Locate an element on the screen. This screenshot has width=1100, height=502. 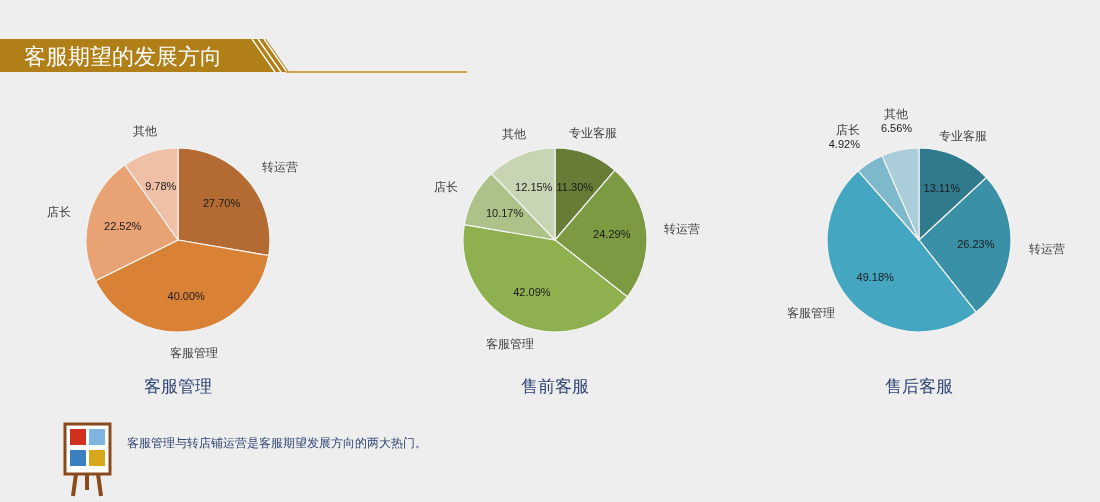
data-label: 4.92% is located at coordinates (844, 143).